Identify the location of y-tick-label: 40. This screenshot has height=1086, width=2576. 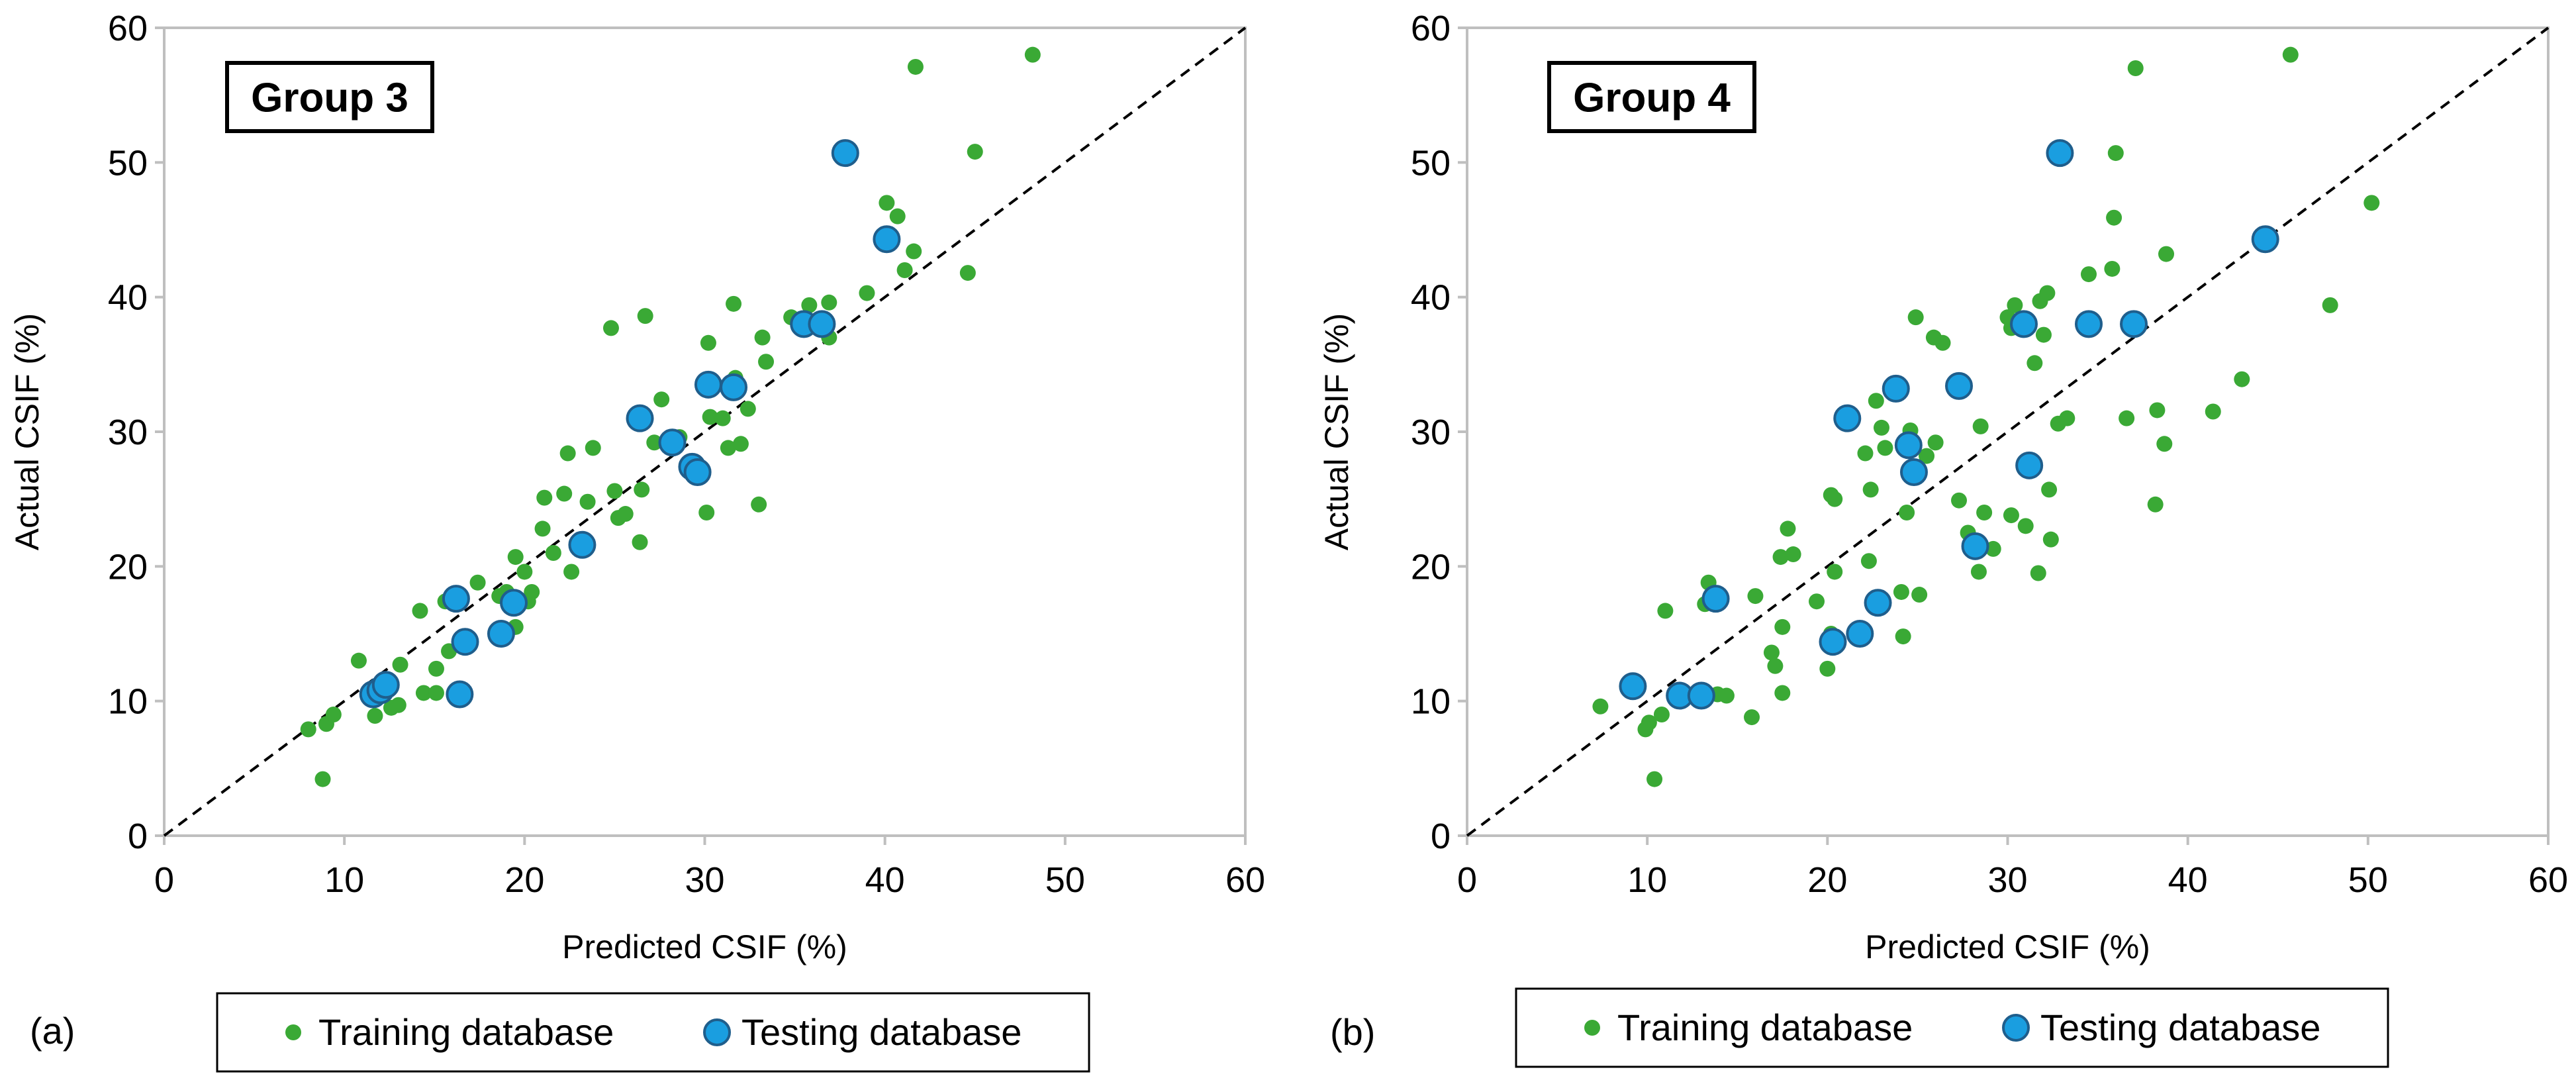
(128, 298).